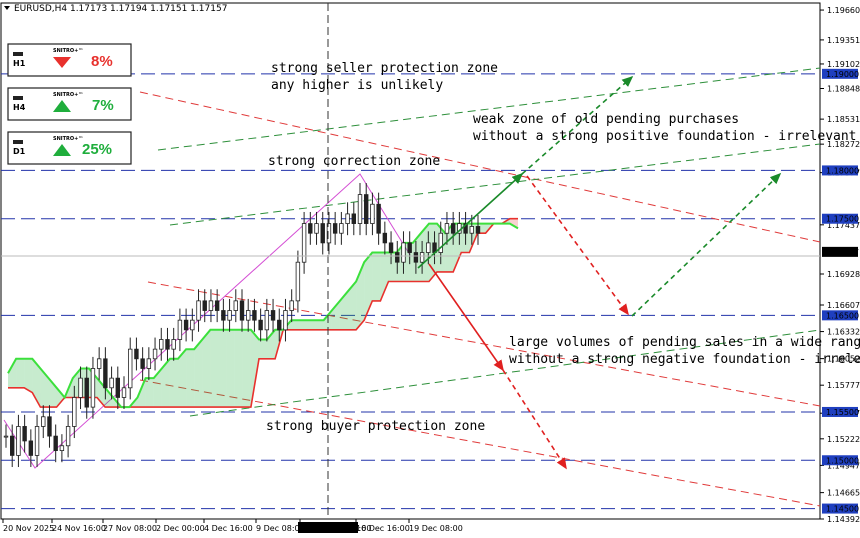 This screenshot has height=538, width=860. What do you see at coordinates (102, 61) in the screenshot?
I see `indicator-value: 8%` at bounding box center [102, 61].